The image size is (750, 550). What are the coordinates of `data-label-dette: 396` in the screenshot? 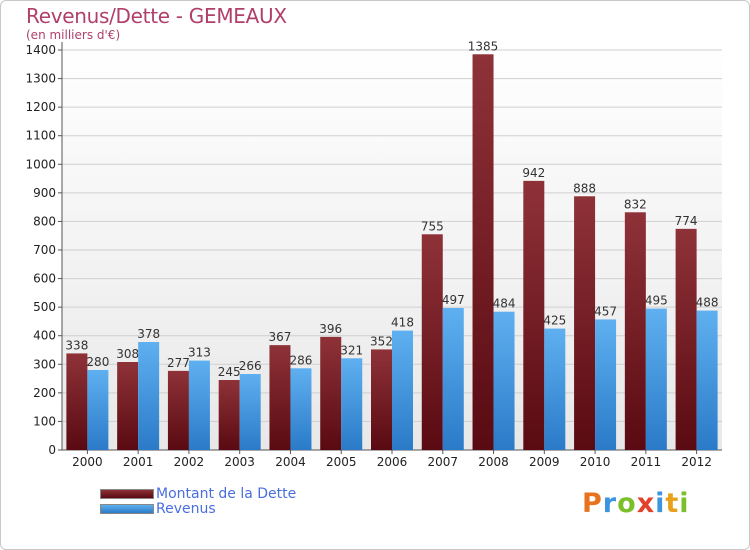 It's located at (330, 329).